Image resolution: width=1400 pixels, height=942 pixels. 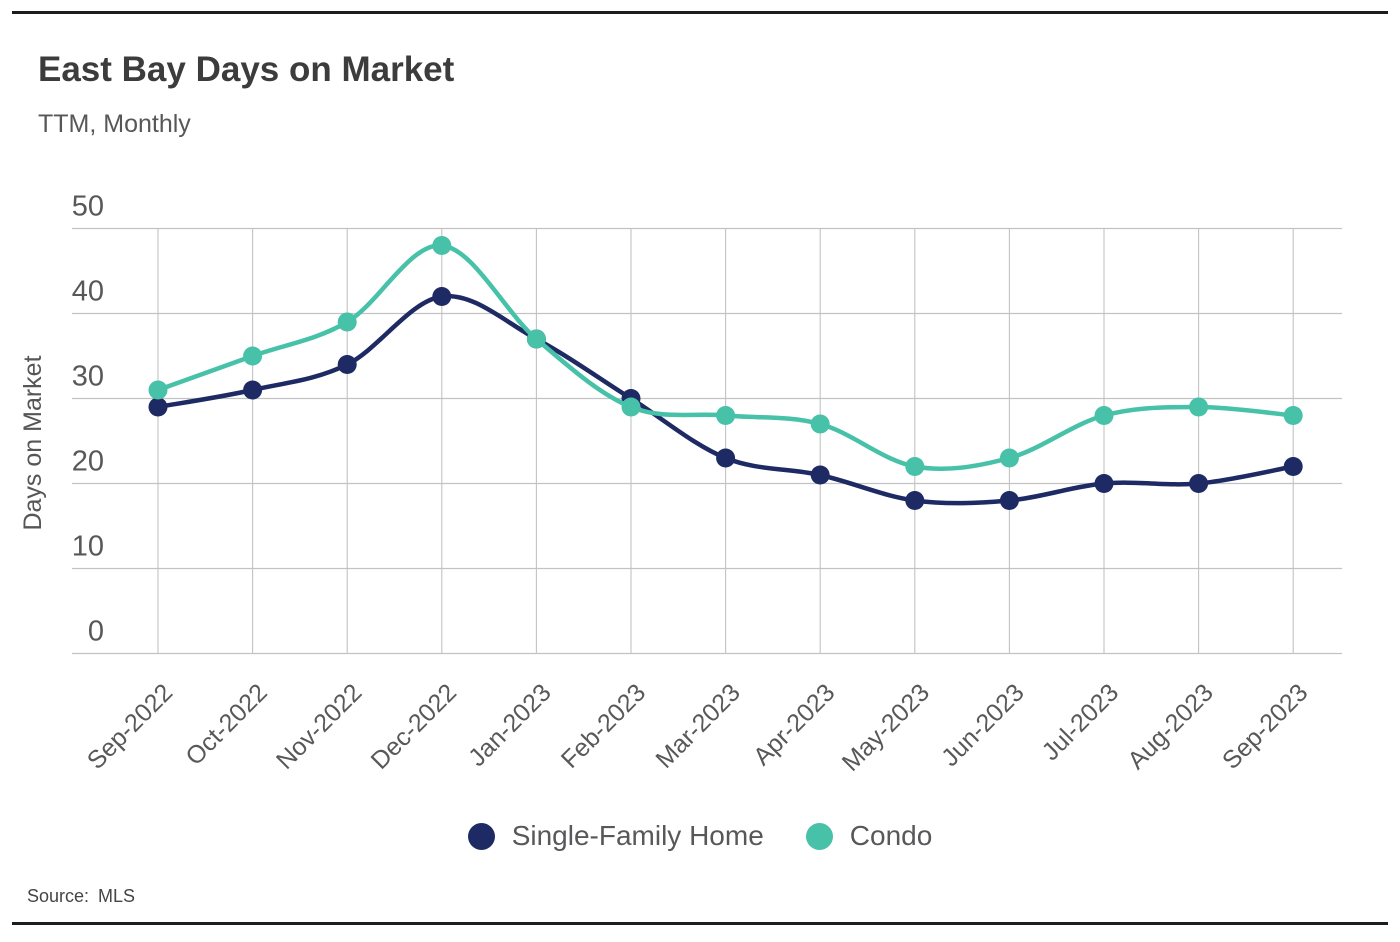 I want to click on y-tick-label: 20, so click(x=88, y=462).